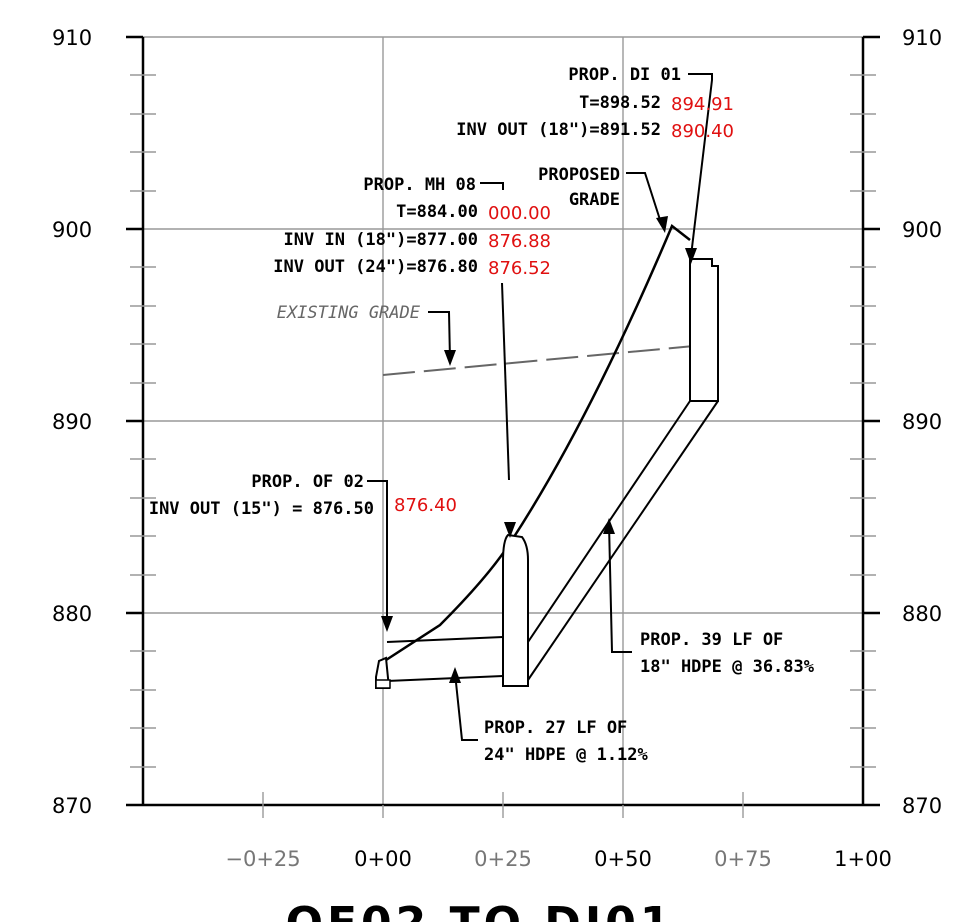  Describe the element at coordinates (383, 859) in the screenshot. I see `station-label: 0+00` at that location.